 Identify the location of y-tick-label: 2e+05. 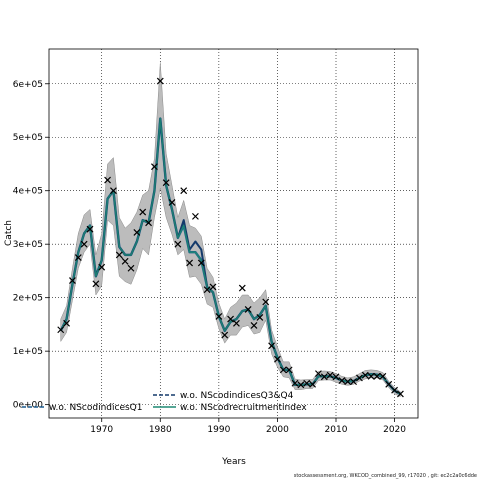
(28, 299).